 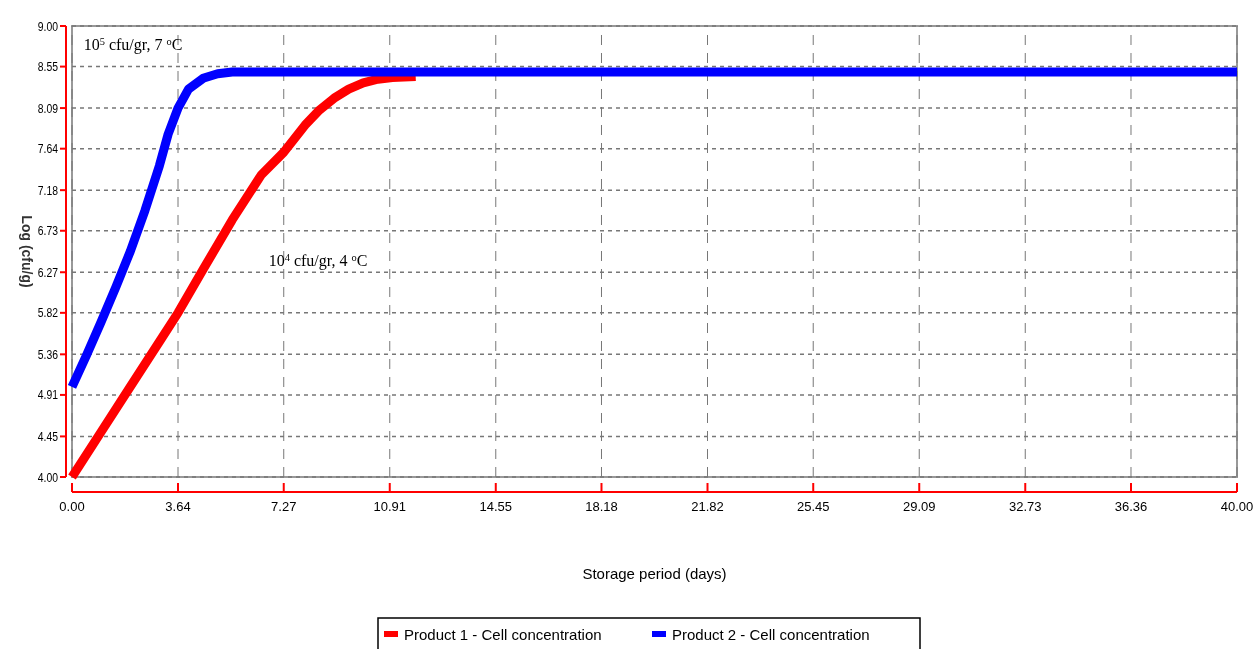 What do you see at coordinates (48, 148) in the screenshot?
I see `y-tick-label: 7.64` at bounding box center [48, 148].